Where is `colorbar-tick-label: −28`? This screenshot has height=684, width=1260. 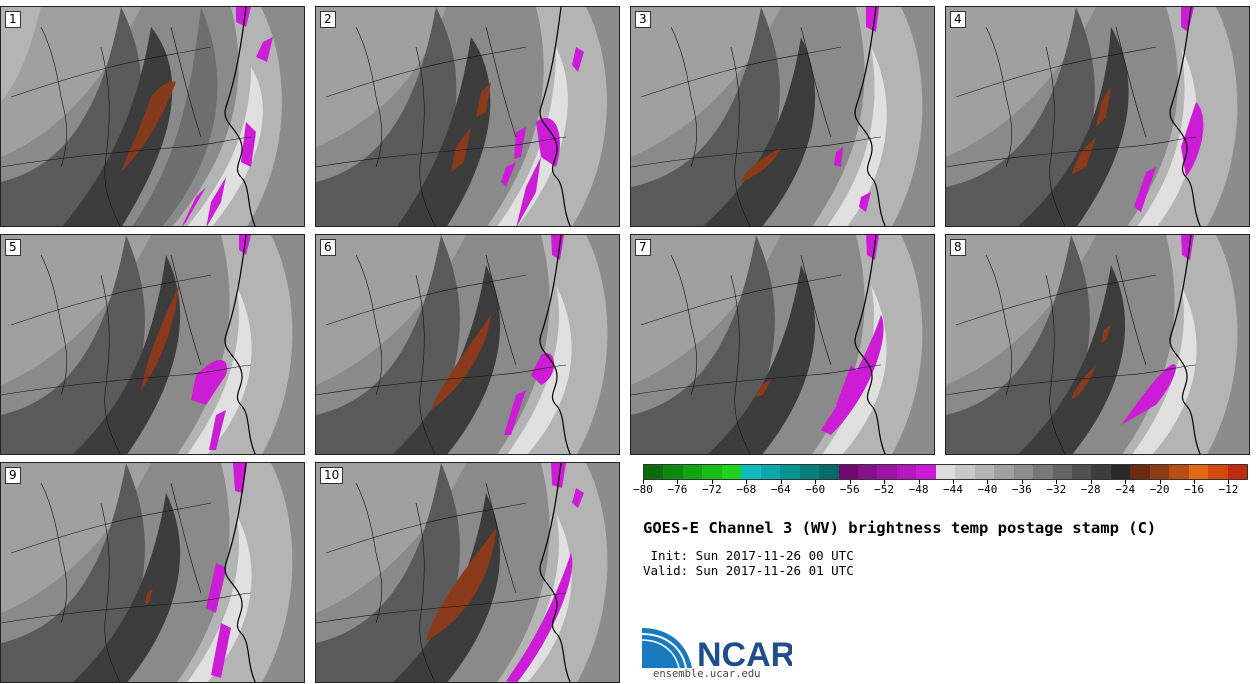 colorbar-tick-label: −28 is located at coordinates (1090, 489).